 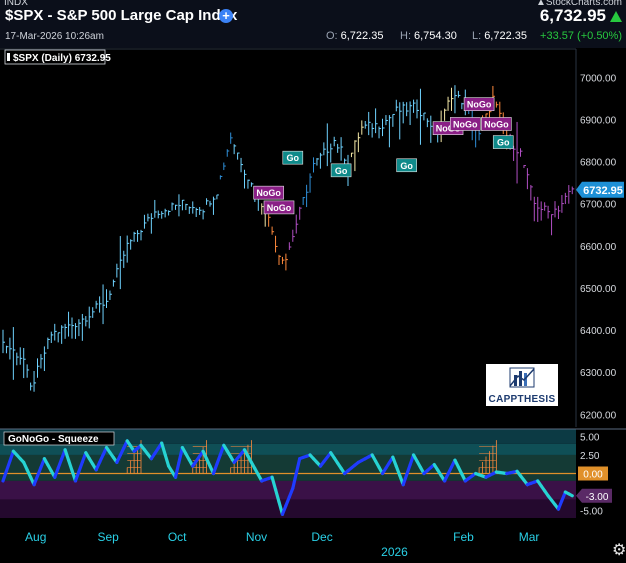 I want to click on logo-text: CAPPTHESIS, so click(x=522, y=399).